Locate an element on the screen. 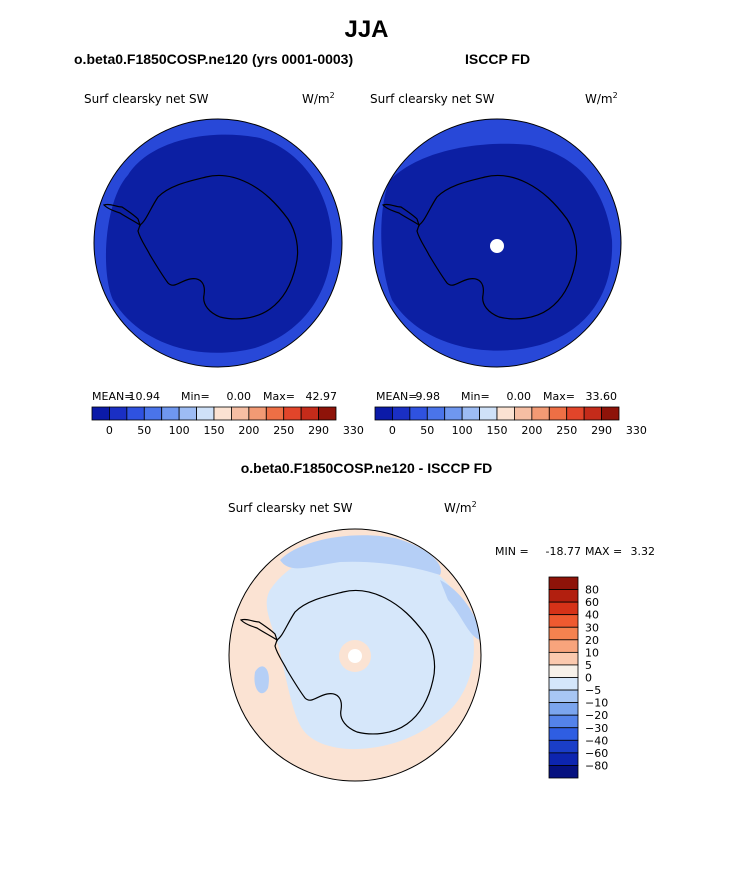 The width and height of the screenshot is (733, 882). left-colorbar-tick: 330 is located at coordinates (353, 430).